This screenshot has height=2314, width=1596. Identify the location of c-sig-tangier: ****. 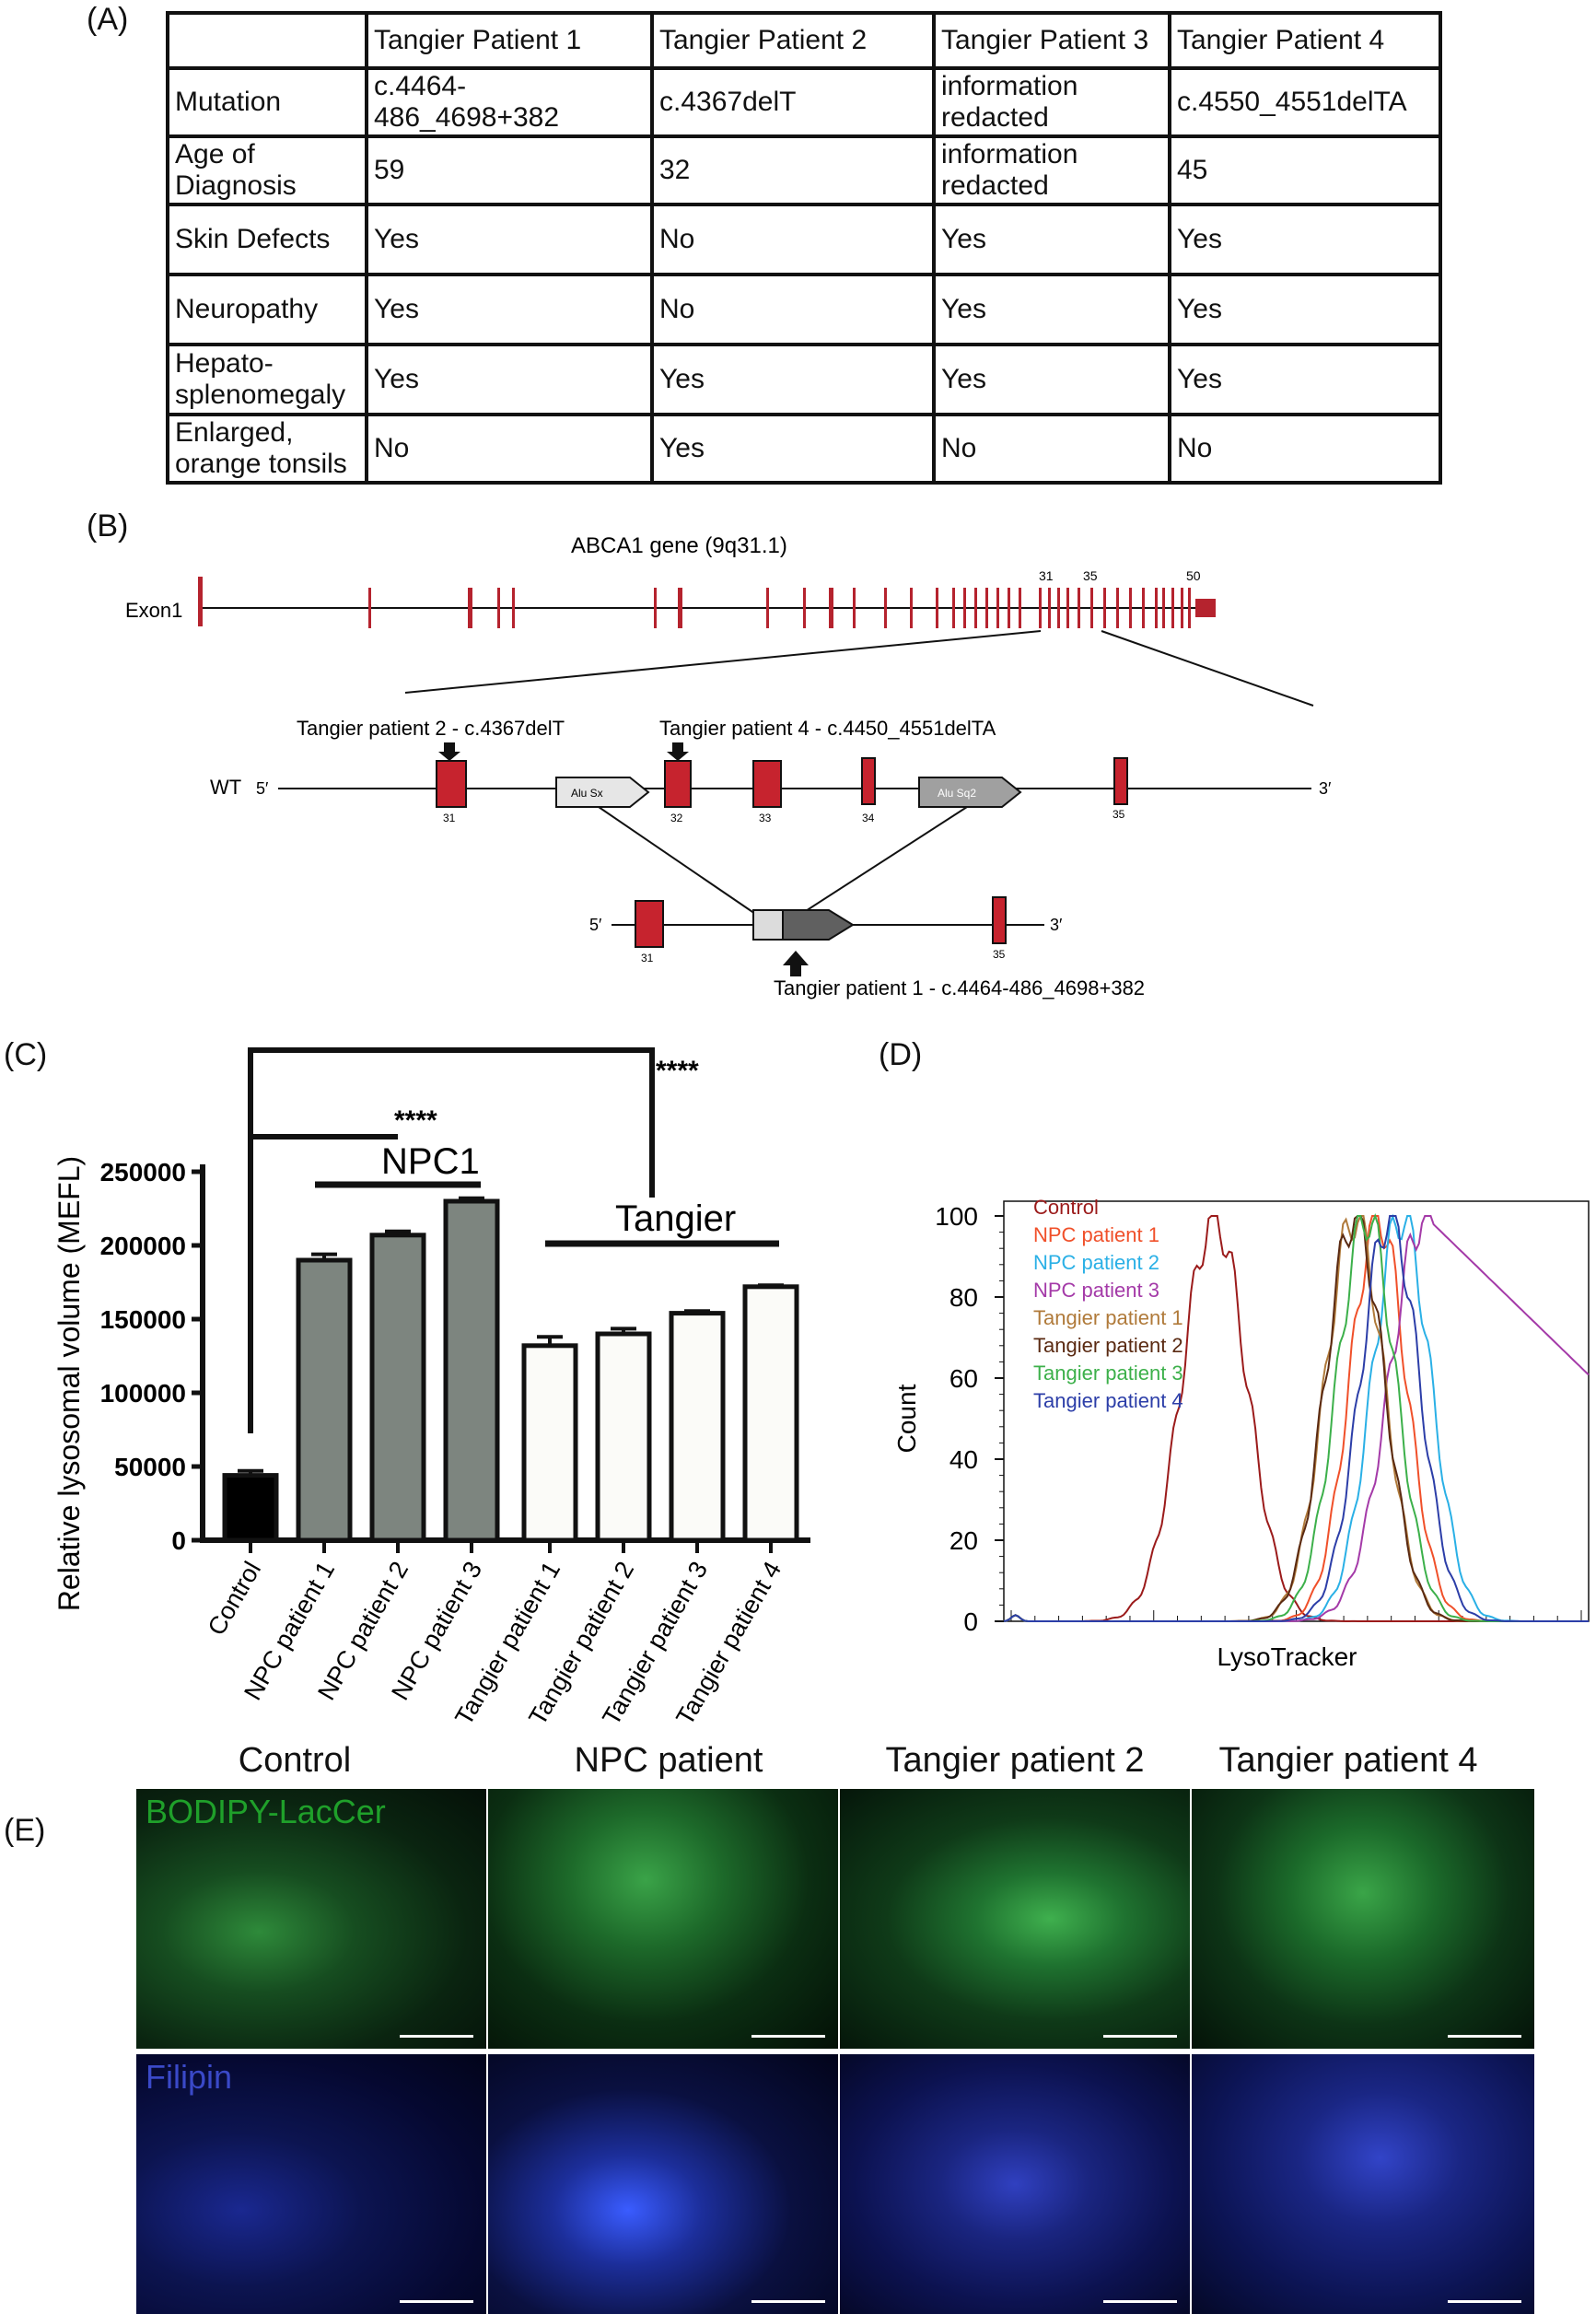
(678, 1071).